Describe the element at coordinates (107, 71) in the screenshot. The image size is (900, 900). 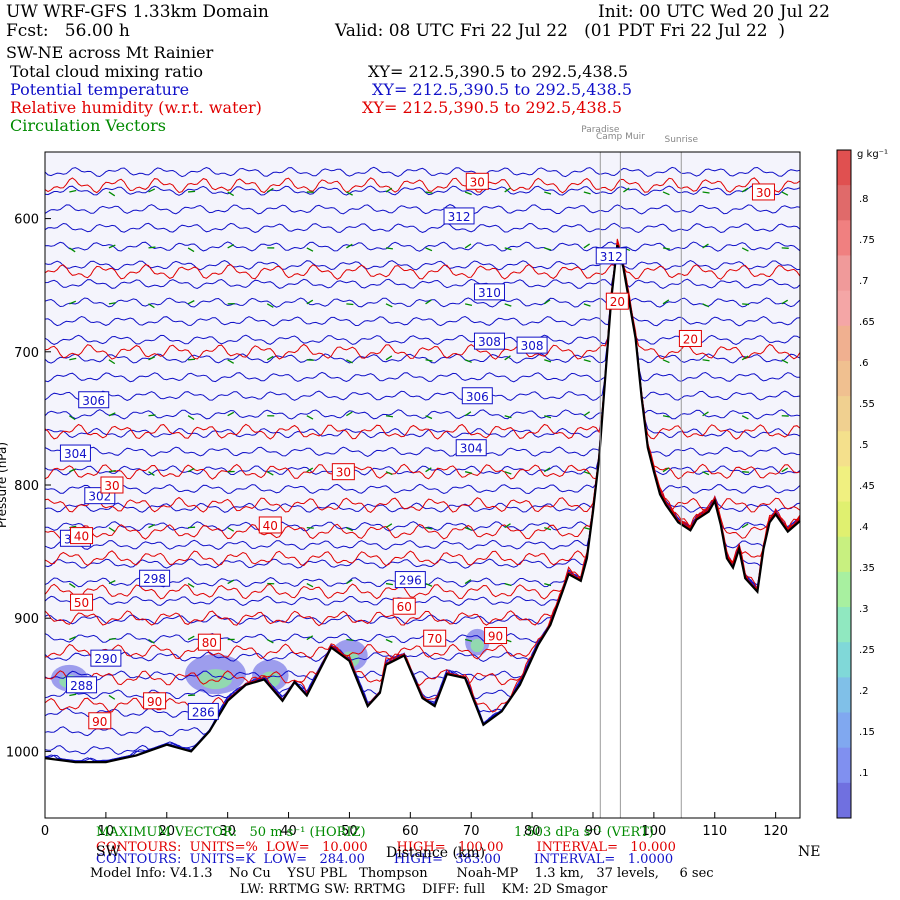
I see `field-cloud-label: Total cloud mixing ratio` at that location.